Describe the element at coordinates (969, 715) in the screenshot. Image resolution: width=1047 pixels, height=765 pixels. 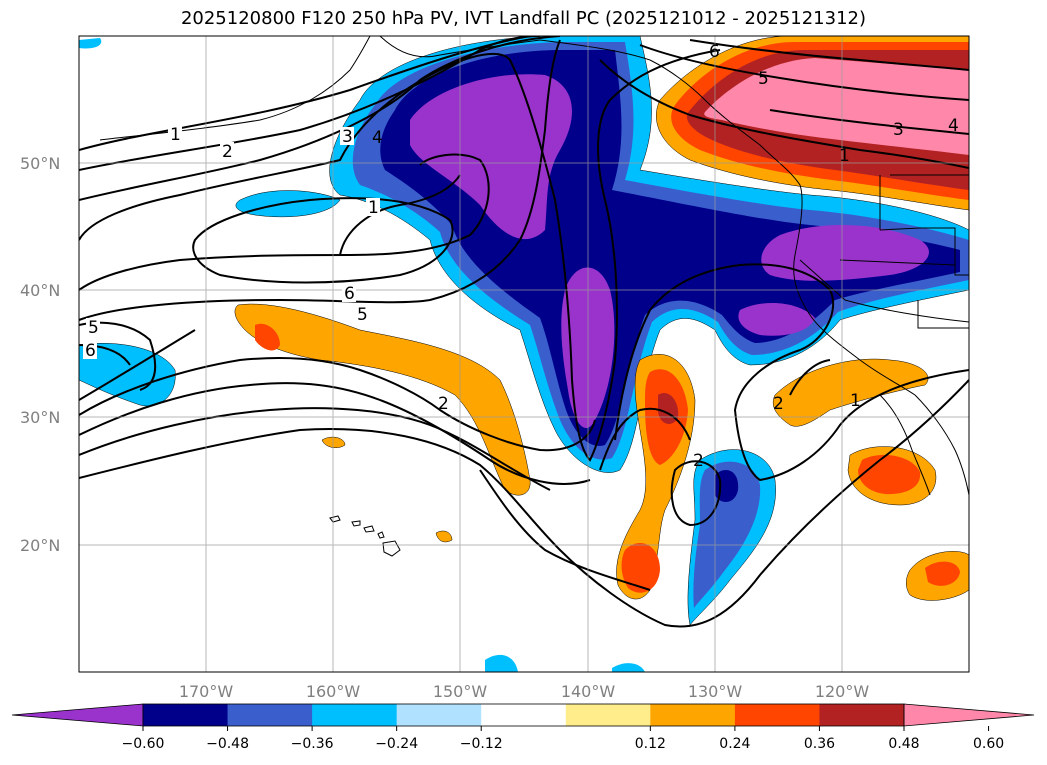
I see `colorbar-extend-high` at that location.